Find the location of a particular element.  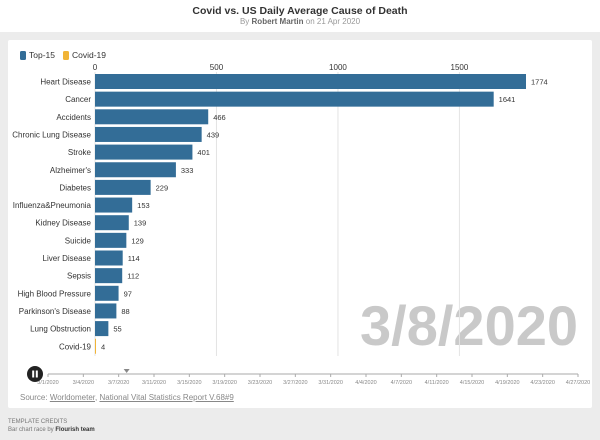

value-label: 112 is located at coordinates (133, 276).